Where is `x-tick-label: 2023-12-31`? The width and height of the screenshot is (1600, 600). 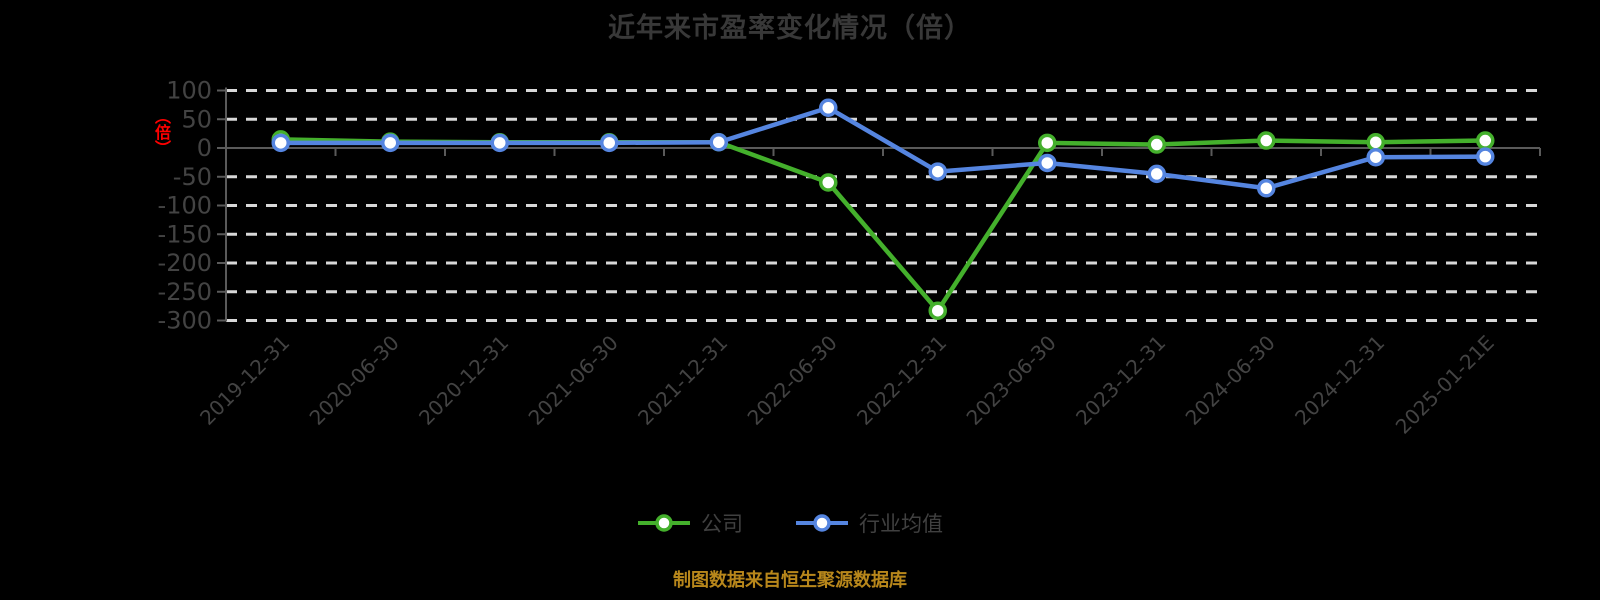 x-tick-label: 2023-12-31 is located at coordinates (1120, 380).